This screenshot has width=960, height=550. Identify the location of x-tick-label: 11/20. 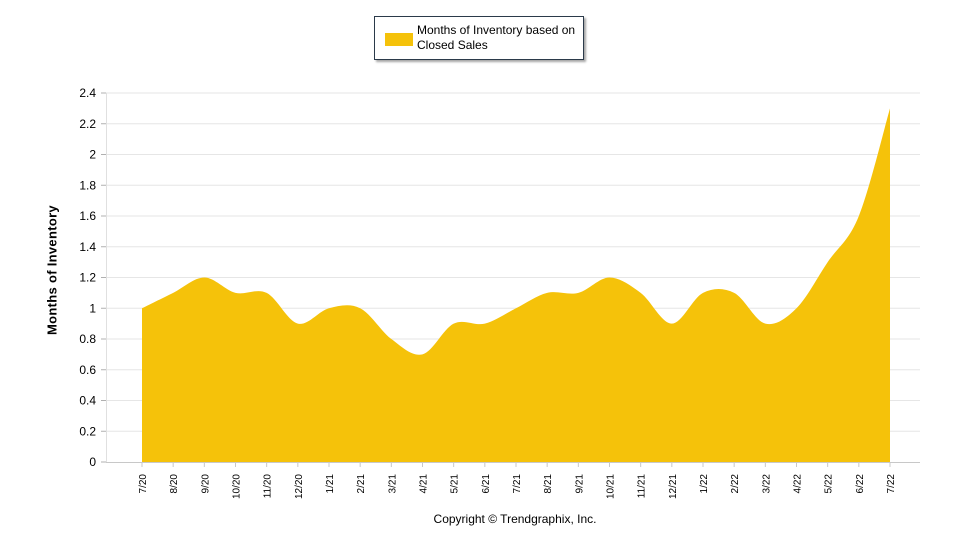
(268, 486).